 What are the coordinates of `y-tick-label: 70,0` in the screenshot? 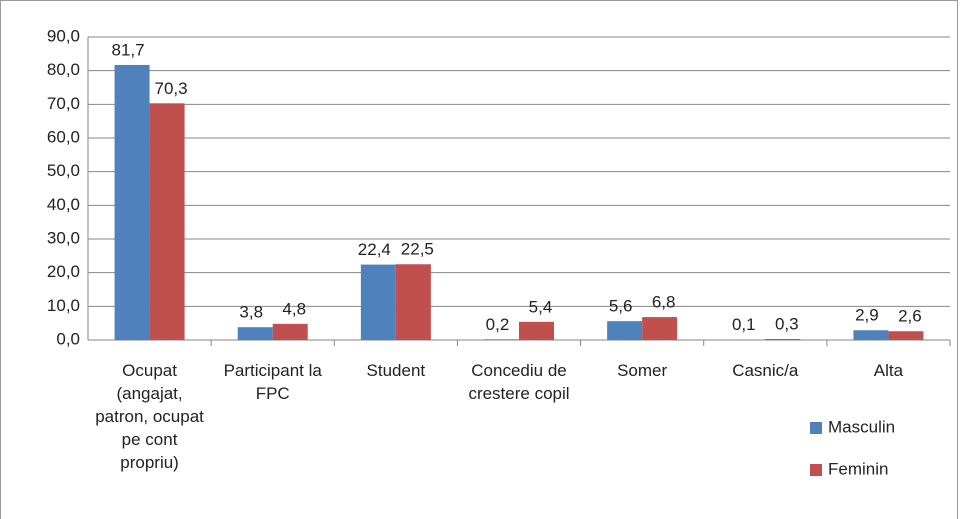 It's located at (63, 103).